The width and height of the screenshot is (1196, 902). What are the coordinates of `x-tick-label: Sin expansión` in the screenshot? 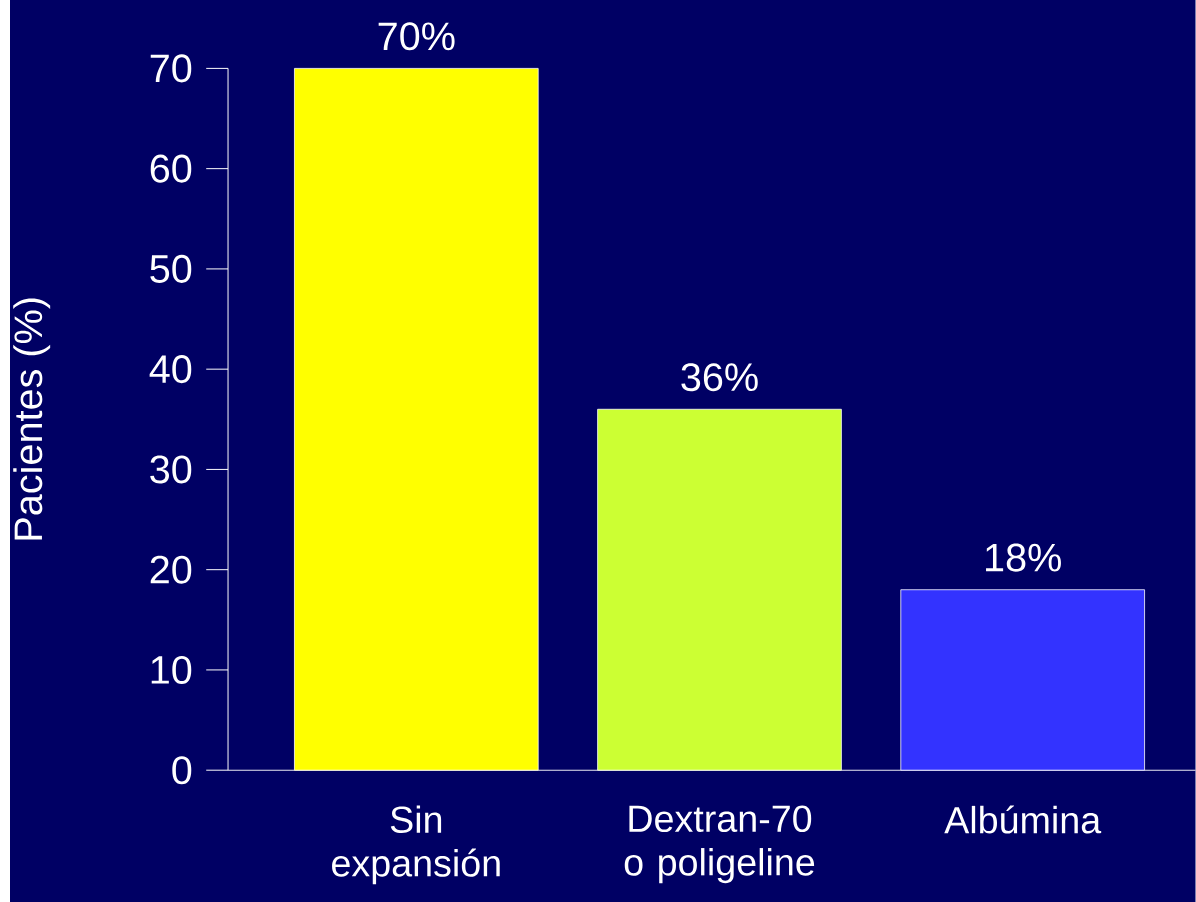 It's located at (416, 845).